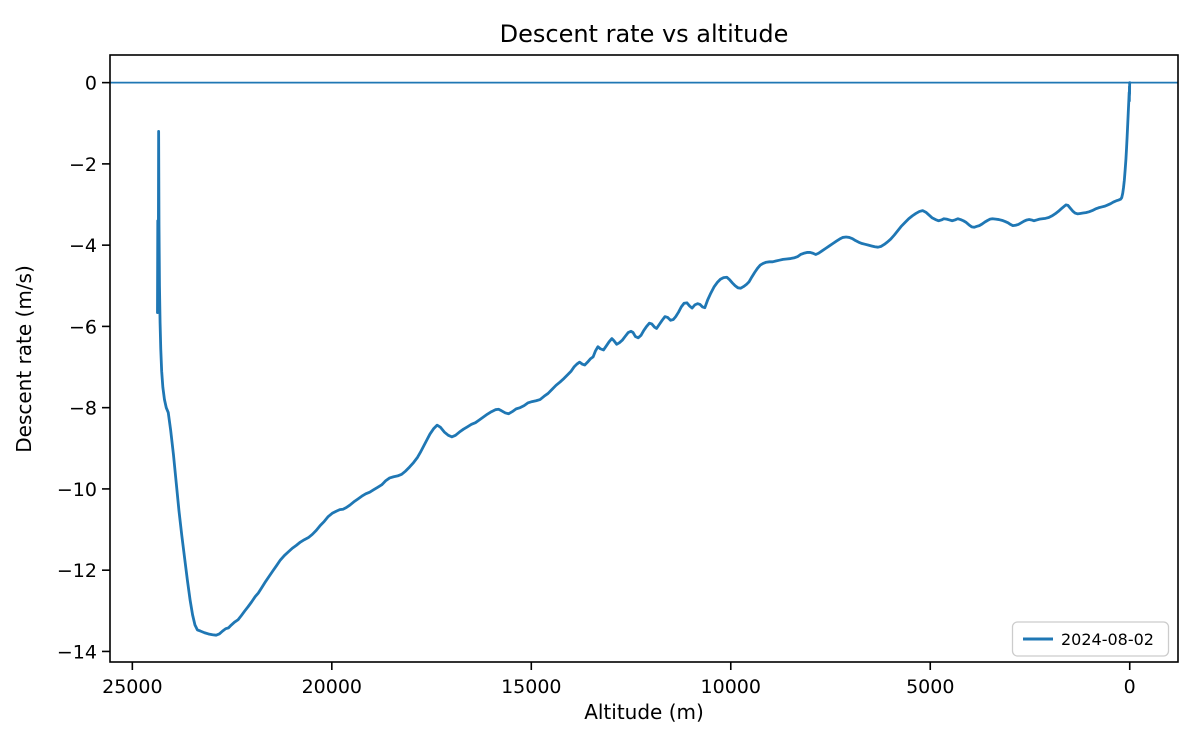 Image resolution: width=1200 pixels, height=750 pixels. What do you see at coordinates (83, 327) in the screenshot?
I see `y-tick-label: −6` at bounding box center [83, 327].